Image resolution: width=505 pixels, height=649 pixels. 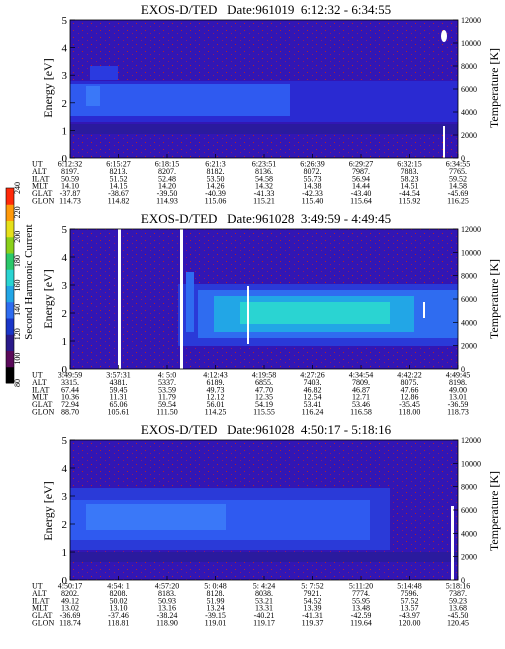 What do you see at coordinates (410, 608) in the screenshot?
I see `orbit-table-cell: 13.57` at bounding box center [410, 608].